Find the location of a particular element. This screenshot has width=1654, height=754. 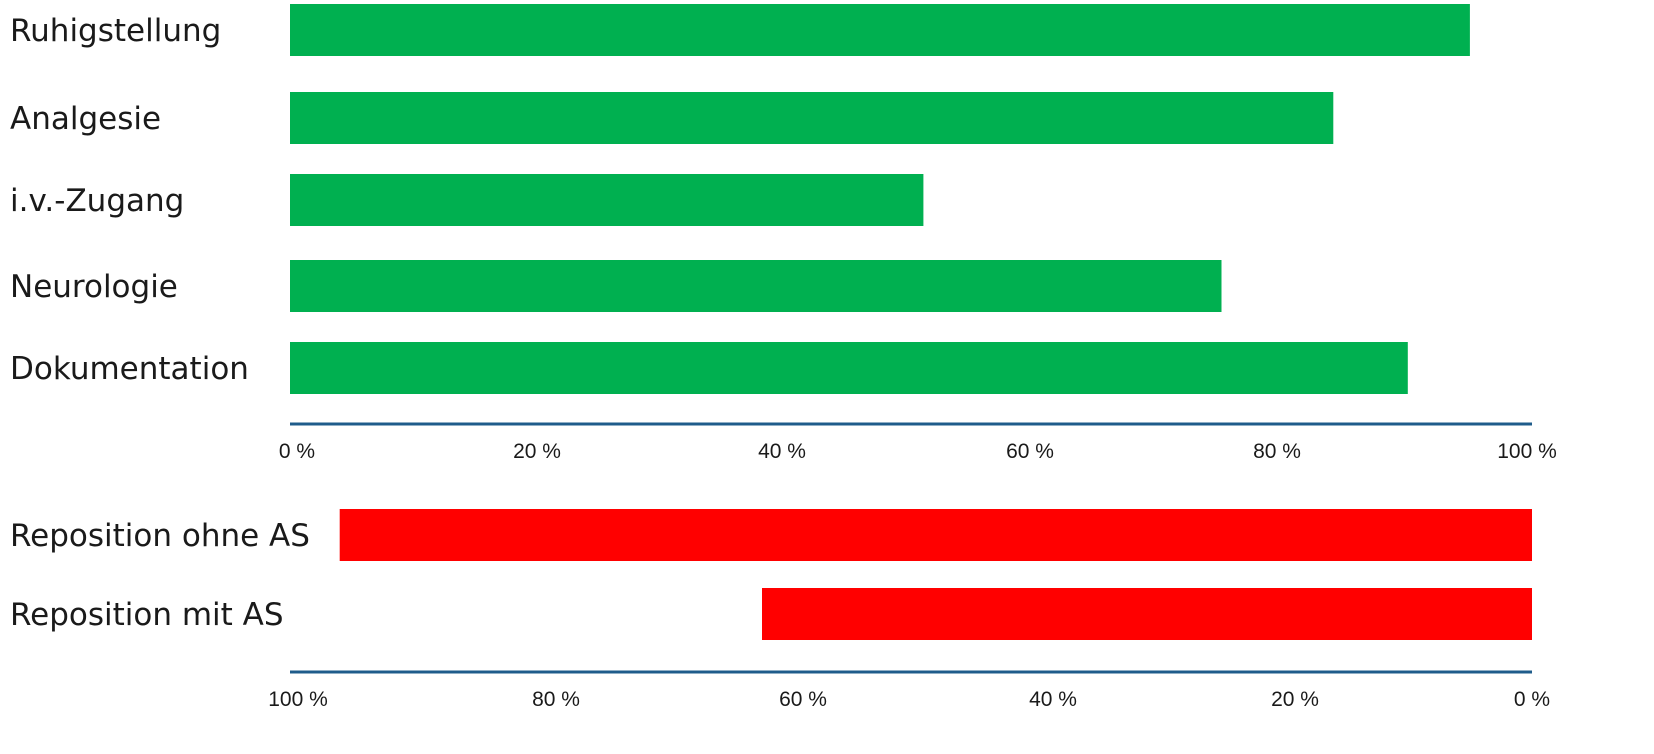

category-label: Reposition ohne AS is located at coordinates (160, 536).